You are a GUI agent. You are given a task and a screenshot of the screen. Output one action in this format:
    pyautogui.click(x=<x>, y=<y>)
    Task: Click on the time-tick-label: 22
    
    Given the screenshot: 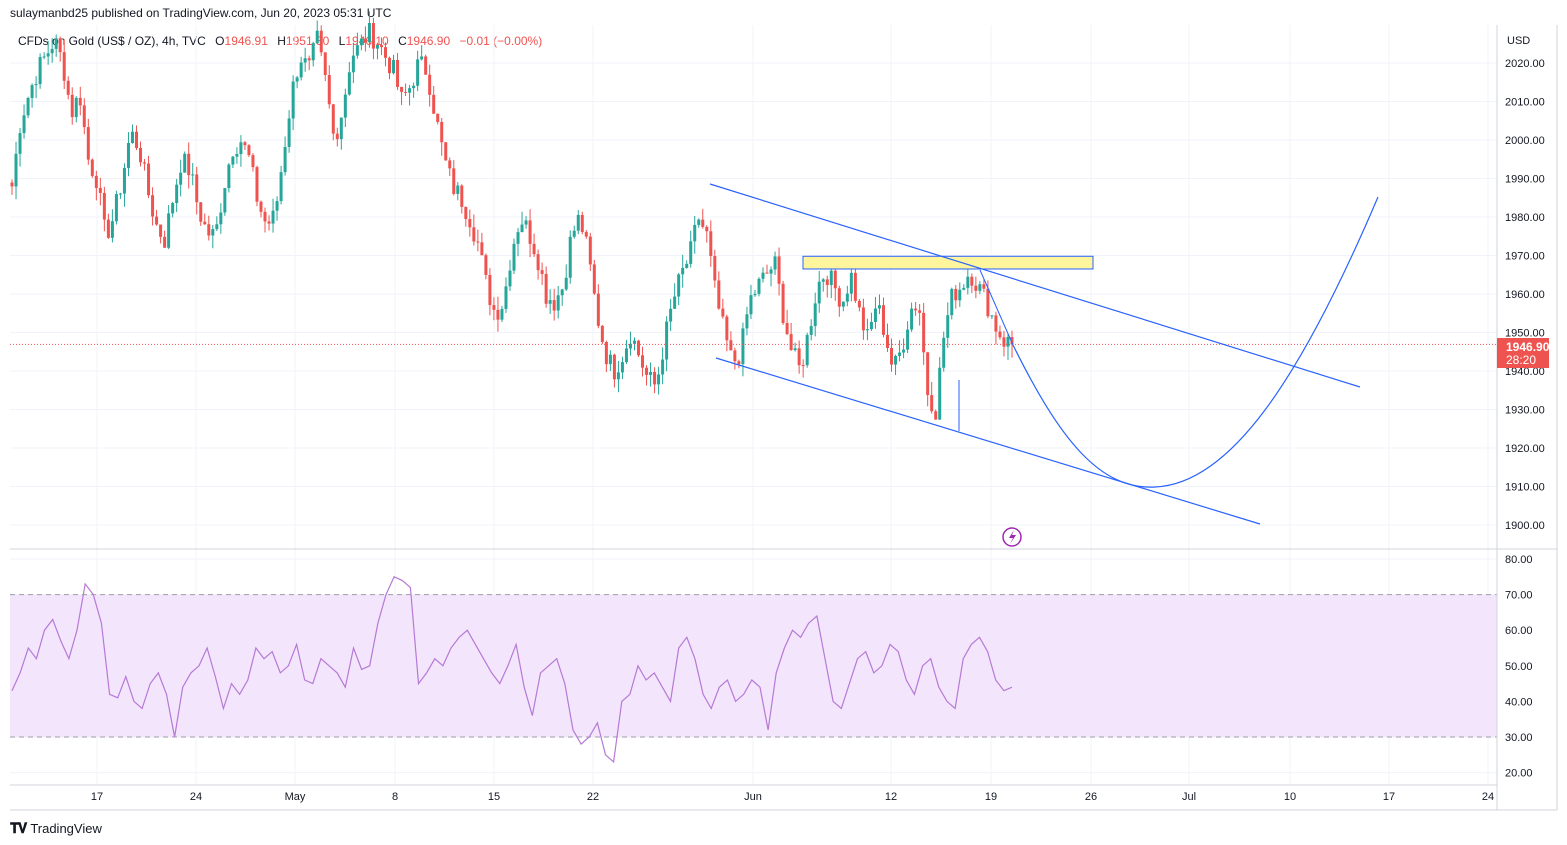 What is the action you would take?
    pyautogui.click(x=593, y=797)
    